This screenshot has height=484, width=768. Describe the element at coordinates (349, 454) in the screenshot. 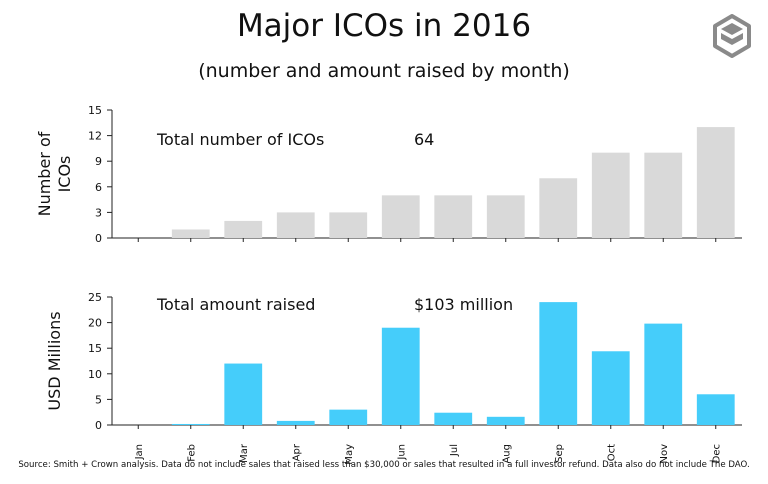

I see `x-tick-label: May` at that location.